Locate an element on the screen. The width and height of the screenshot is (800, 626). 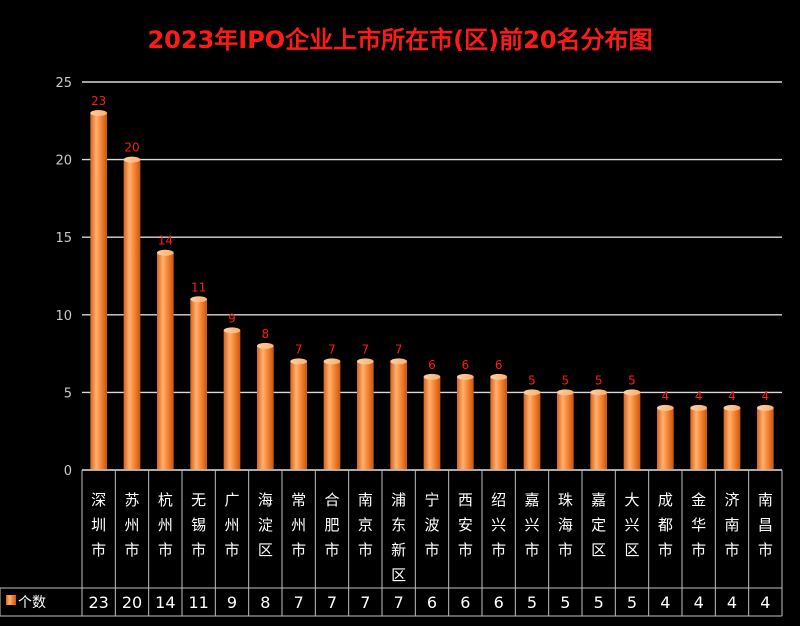
category-label: 大兴区 is located at coordinates (631, 525).